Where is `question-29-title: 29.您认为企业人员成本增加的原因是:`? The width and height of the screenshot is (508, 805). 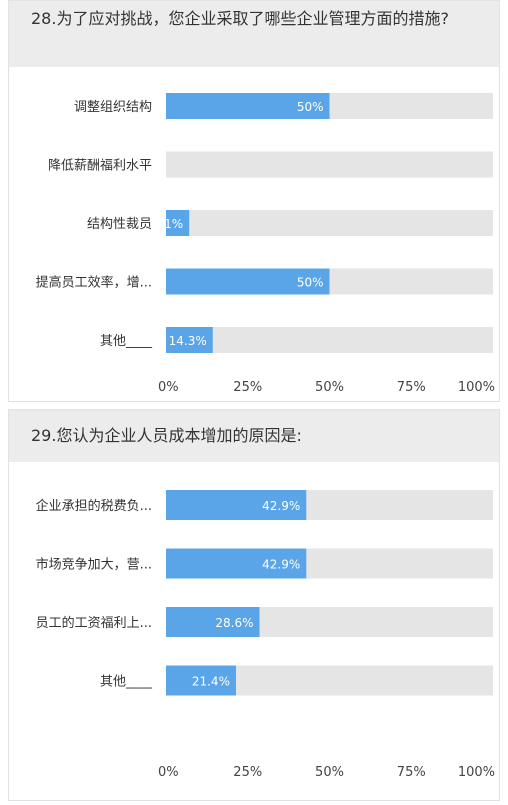
question-29-title: 29.您认为企业人员成本增加的原因是: is located at coordinates (254, 436).